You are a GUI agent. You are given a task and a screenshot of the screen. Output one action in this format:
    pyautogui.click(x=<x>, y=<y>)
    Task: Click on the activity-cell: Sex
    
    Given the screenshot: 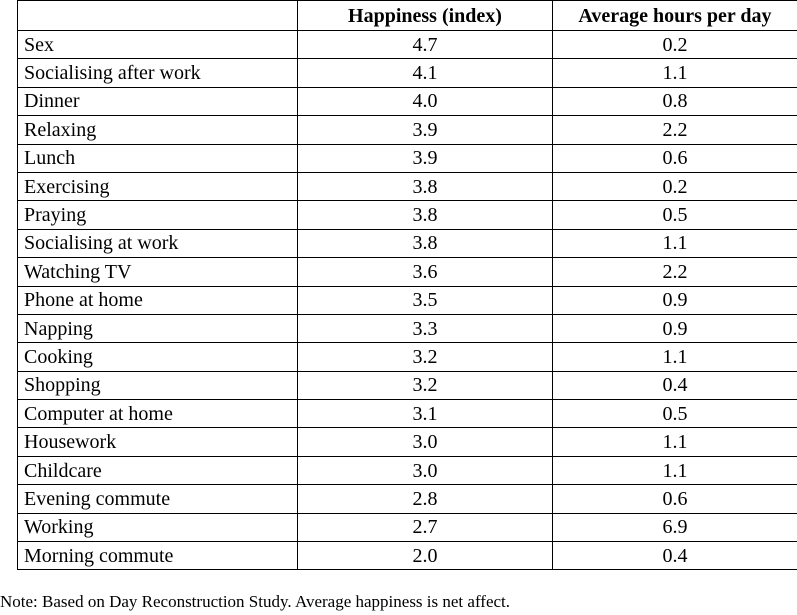 What is the action you would take?
    pyautogui.click(x=157, y=44)
    